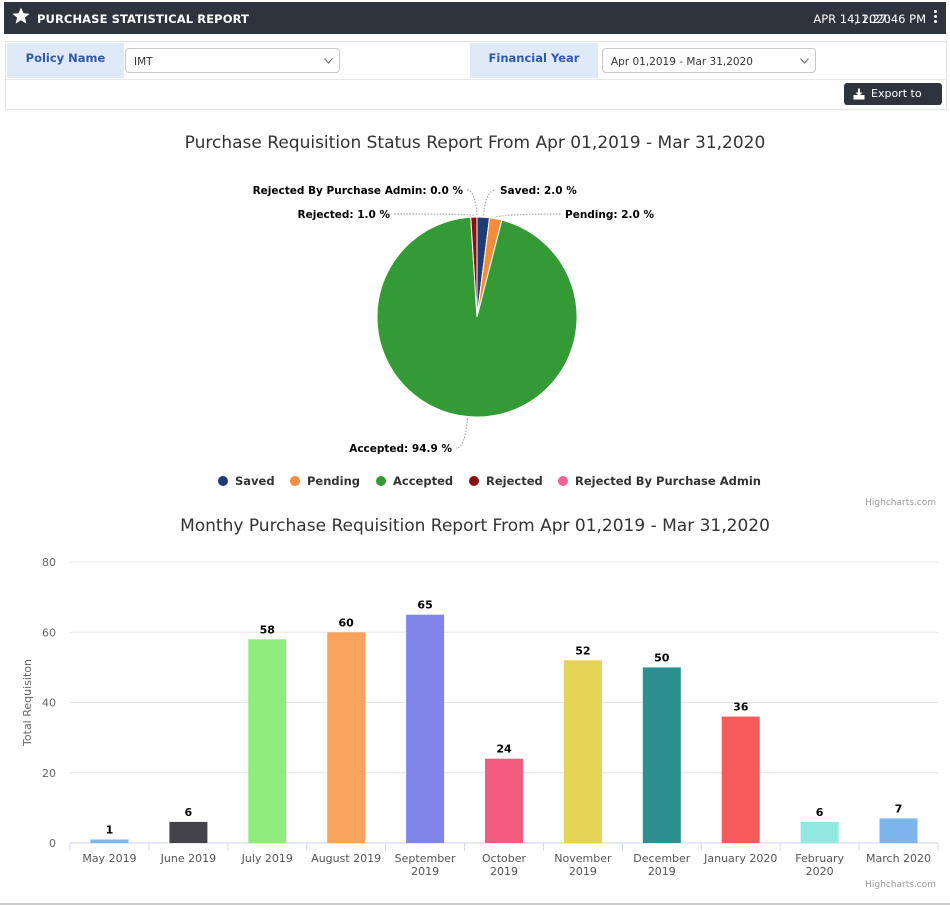 The image size is (950, 906). Describe the element at coordinates (49, 773) in the screenshot. I see `y-tick-label: 20` at that location.